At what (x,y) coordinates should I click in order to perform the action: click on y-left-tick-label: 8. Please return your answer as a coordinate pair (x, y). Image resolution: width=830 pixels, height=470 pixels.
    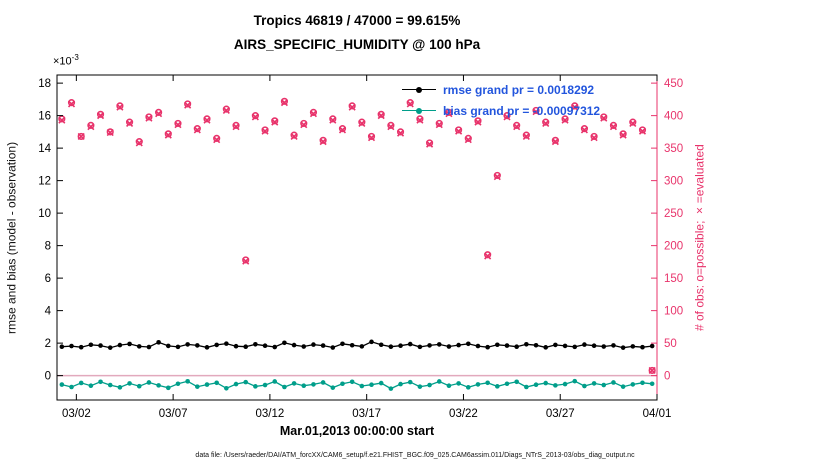
    Looking at the image, I should click on (48, 247).